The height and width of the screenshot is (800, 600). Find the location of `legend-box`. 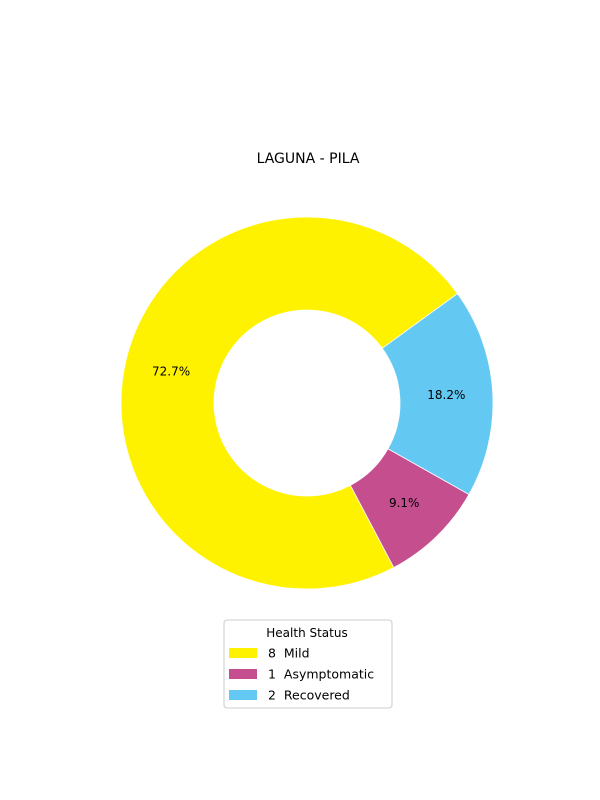

legend-box is located at coordinates (308, 664).